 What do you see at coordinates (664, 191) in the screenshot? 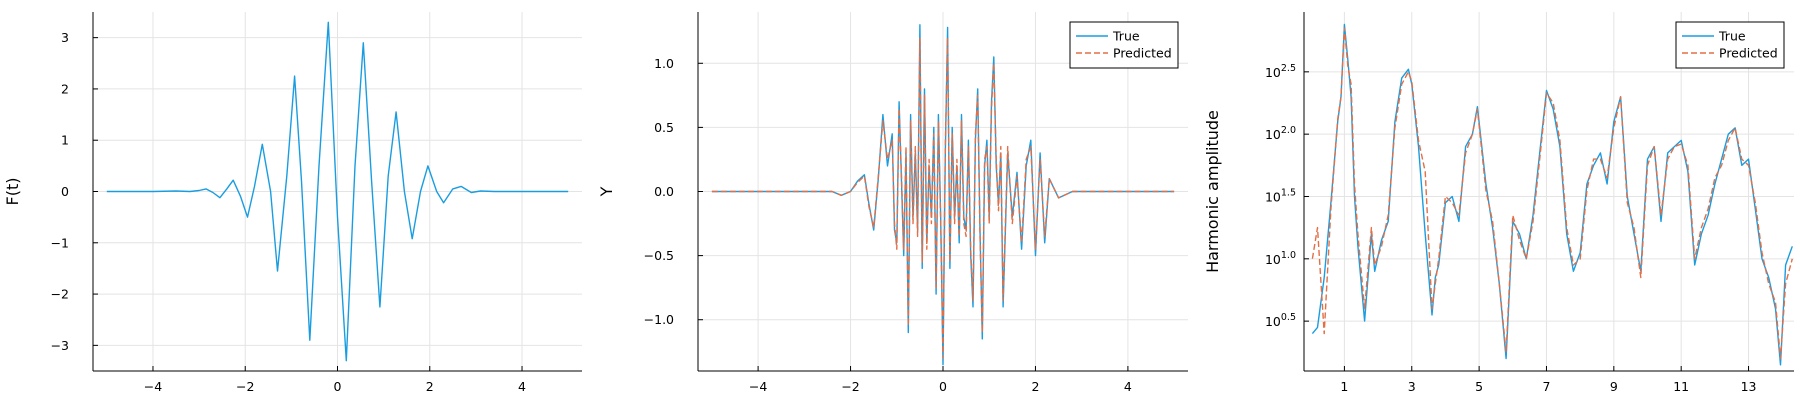
I see `y-tick-label: 0.0` at bounding box center [664, 191].